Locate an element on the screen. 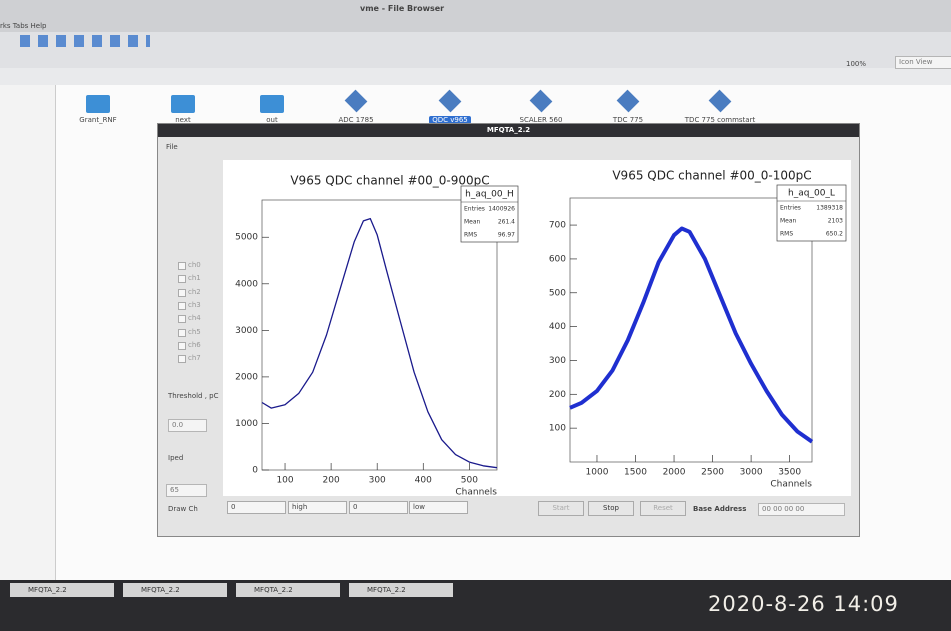 Image resolution: width=951 pixels, height=631 pixels. icon-text: ADC 1785 is located at coordinates (356, 120).